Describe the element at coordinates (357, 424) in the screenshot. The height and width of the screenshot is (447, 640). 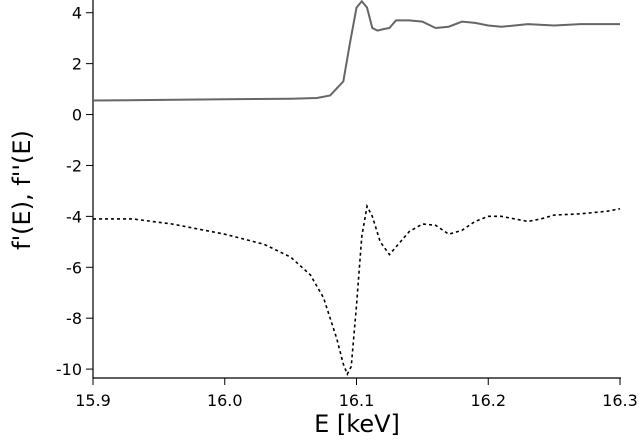
I see `x-axis-label: E [keV]` at that location.